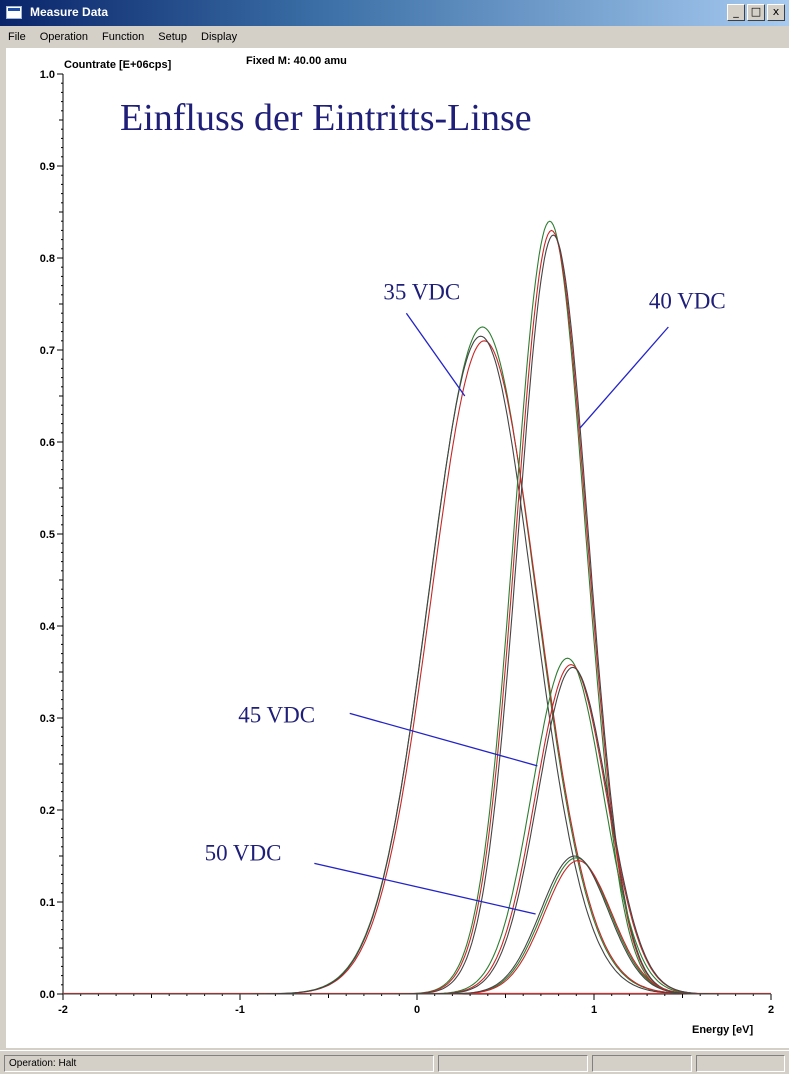  Describe the element at coordinates (47, 719) in the screenshot. I see `y-tick-label: 0.3` at that location.